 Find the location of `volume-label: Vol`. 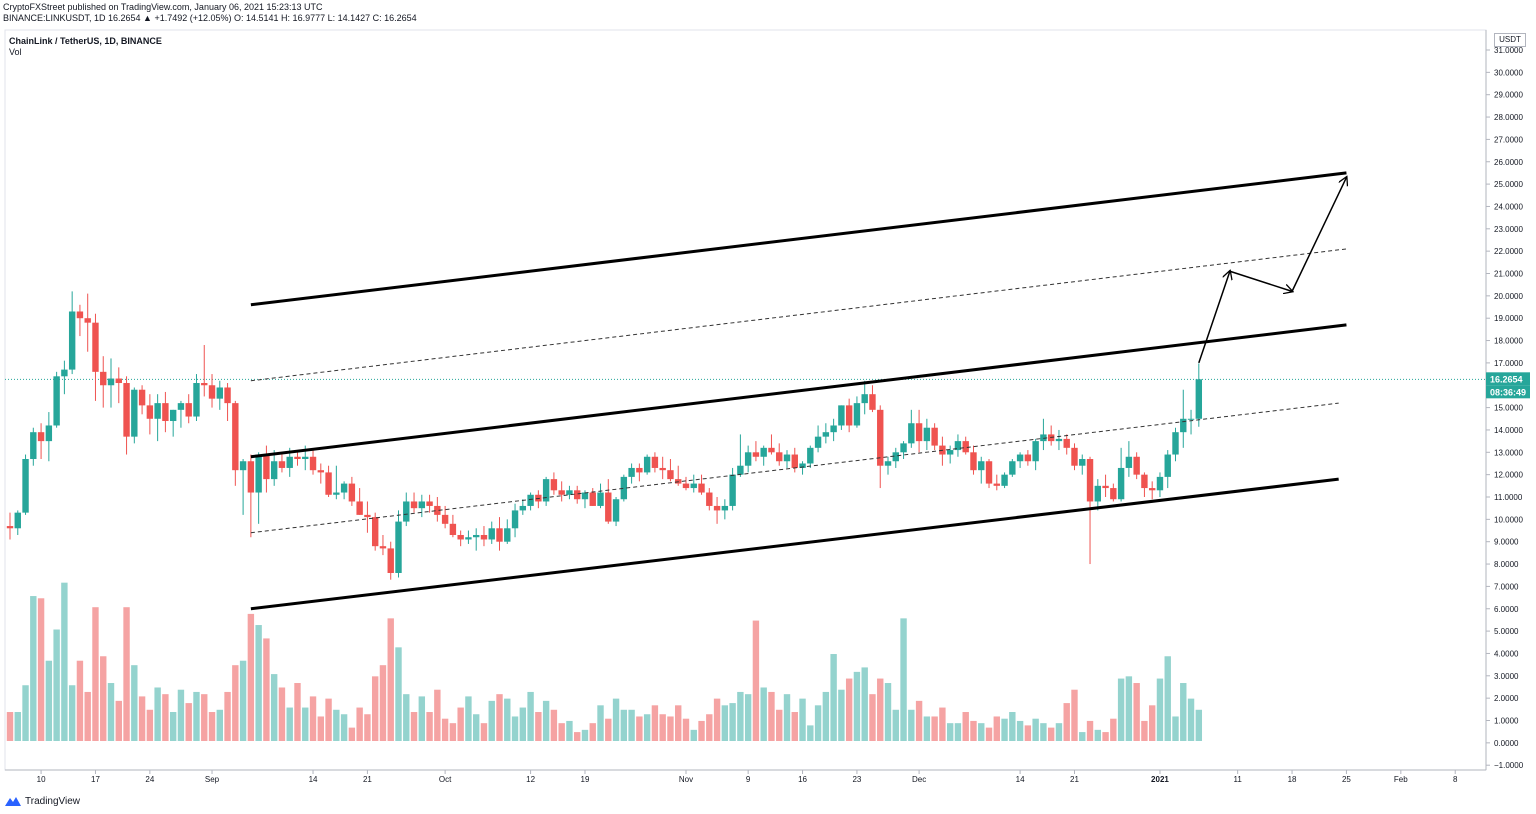

volume-label: Vol is located at coordinates (15, 52).